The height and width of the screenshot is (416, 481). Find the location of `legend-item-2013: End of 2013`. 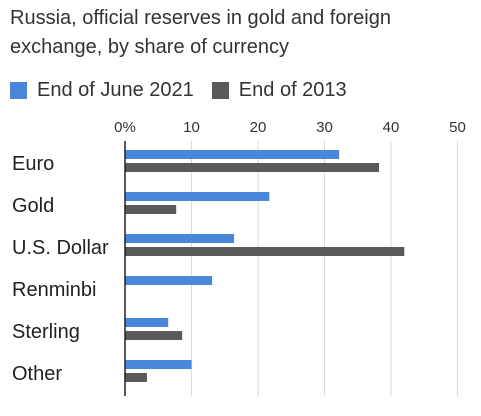

legend-item-2013: End of 2013 is located at coordinates (279, 90).